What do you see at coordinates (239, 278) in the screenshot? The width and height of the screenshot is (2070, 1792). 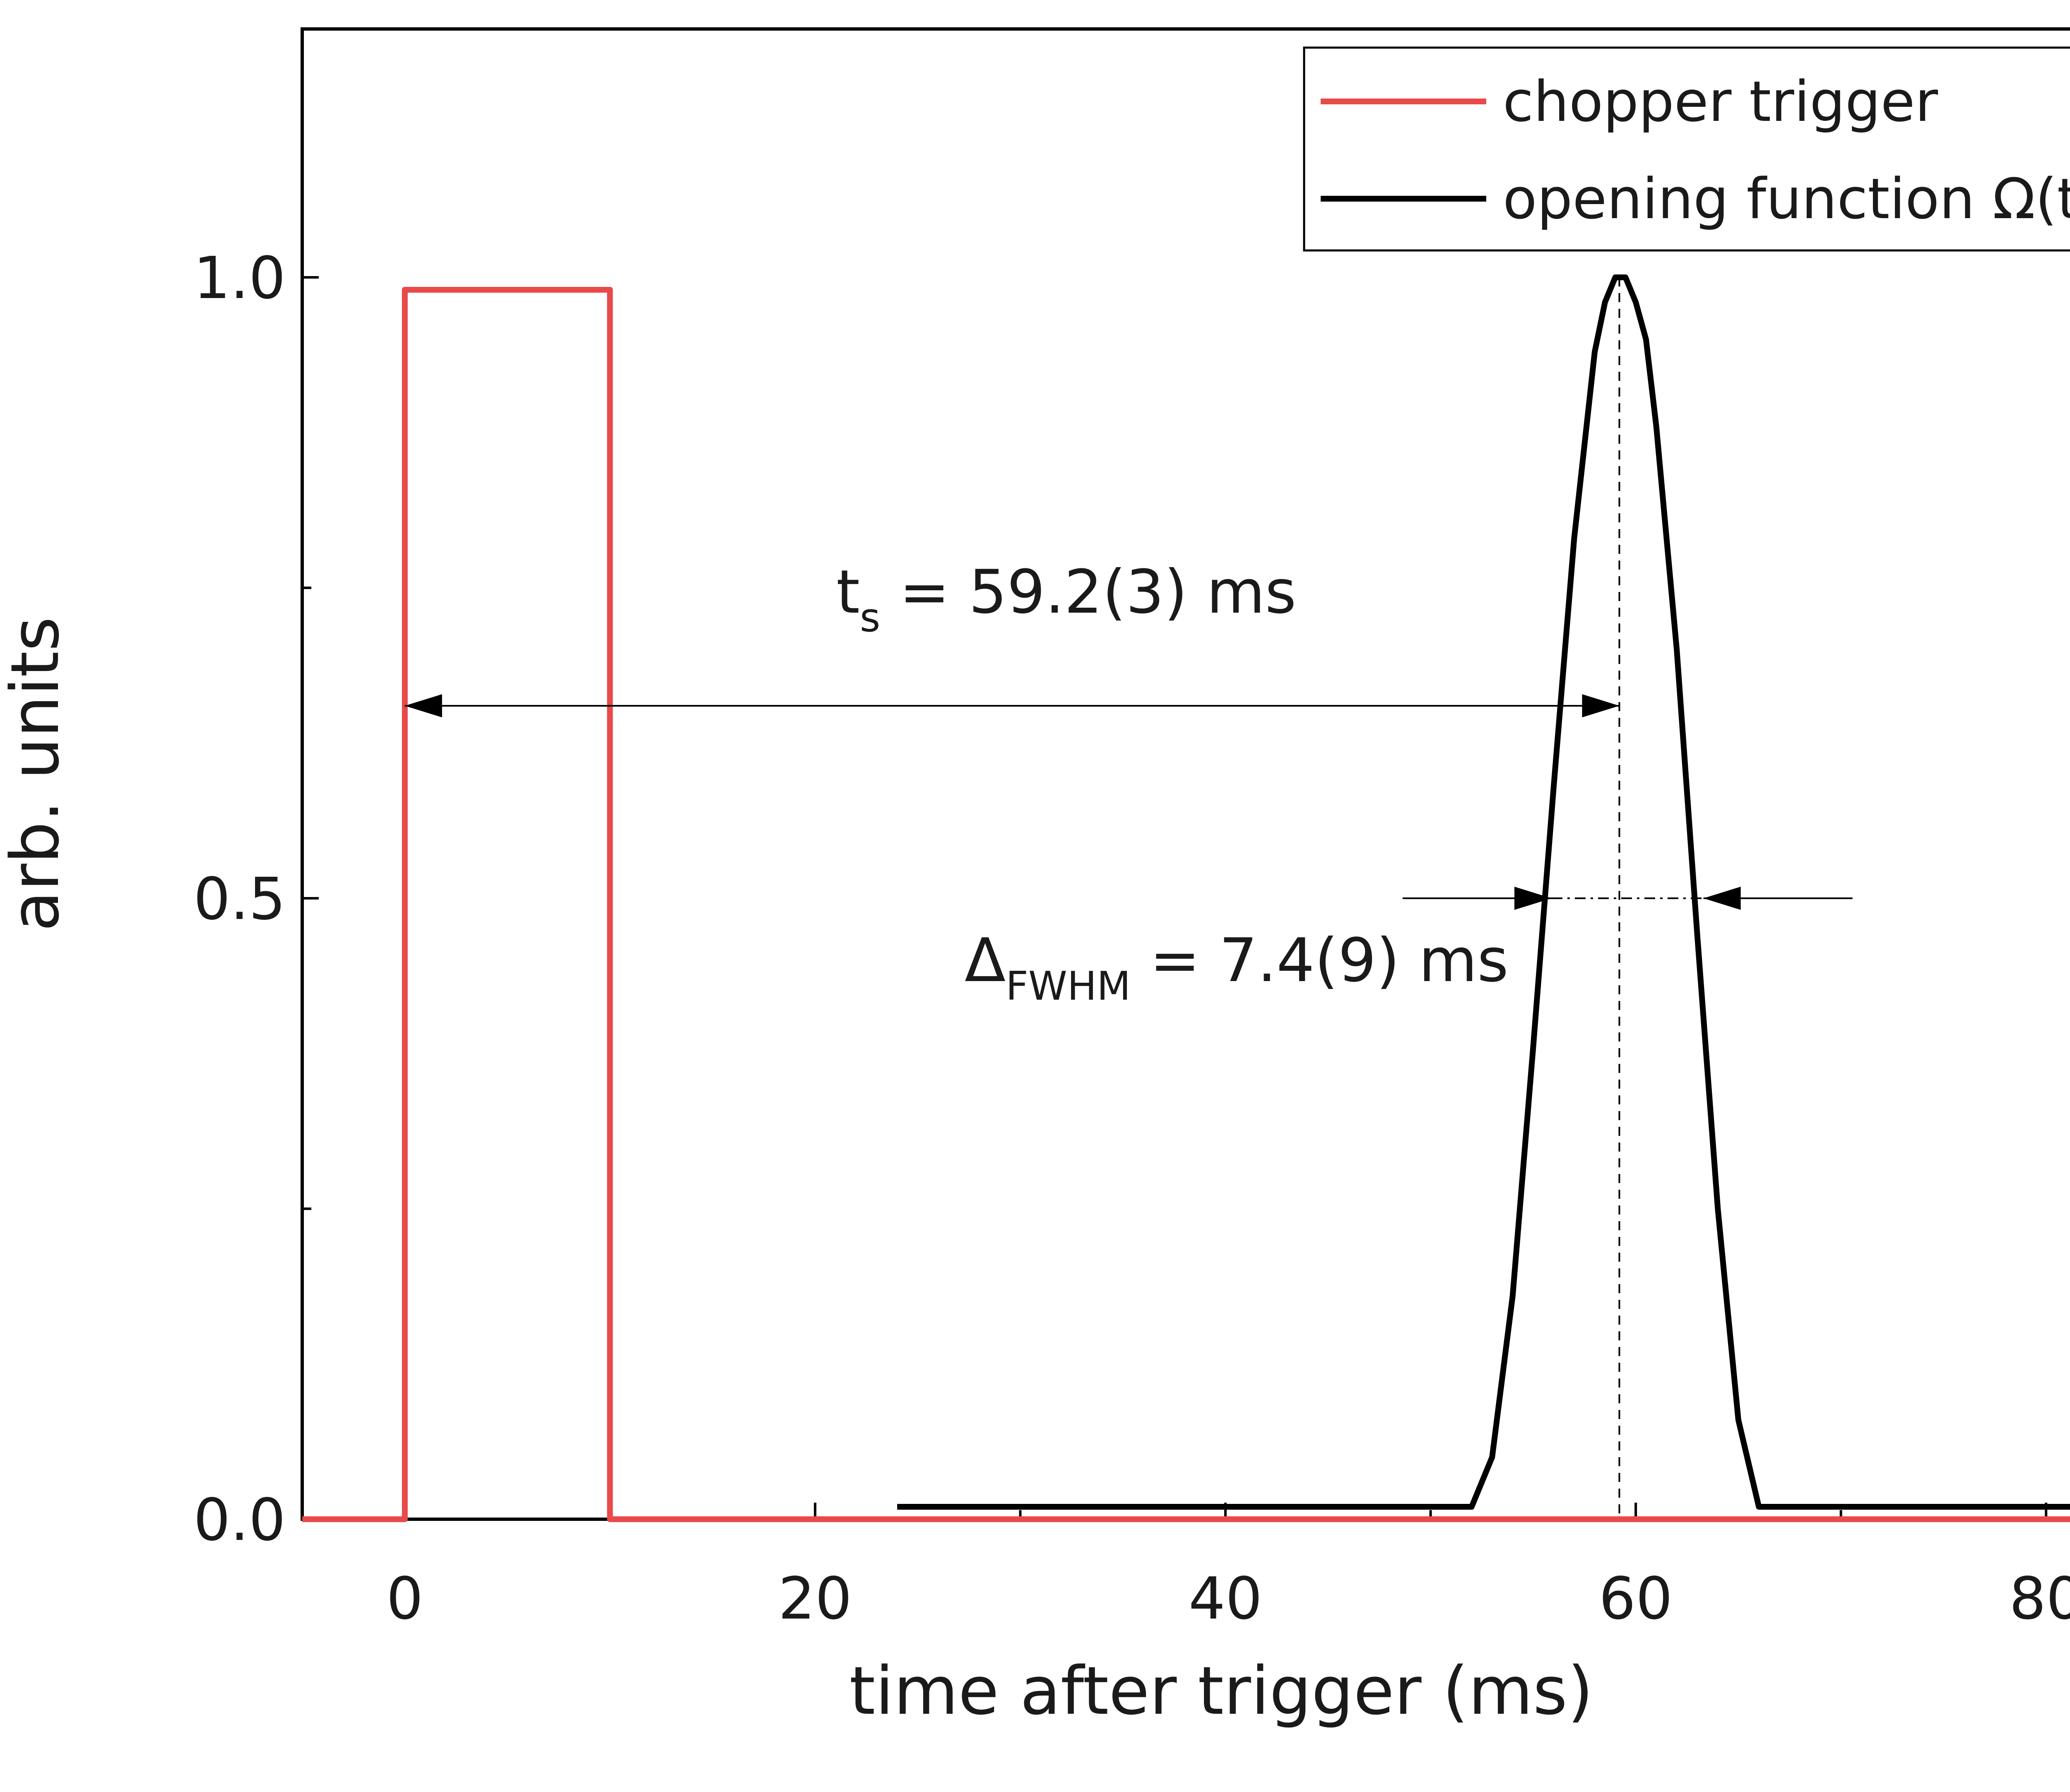 I see `y-tick-label: 1.0` at bounding box center [239, 278].